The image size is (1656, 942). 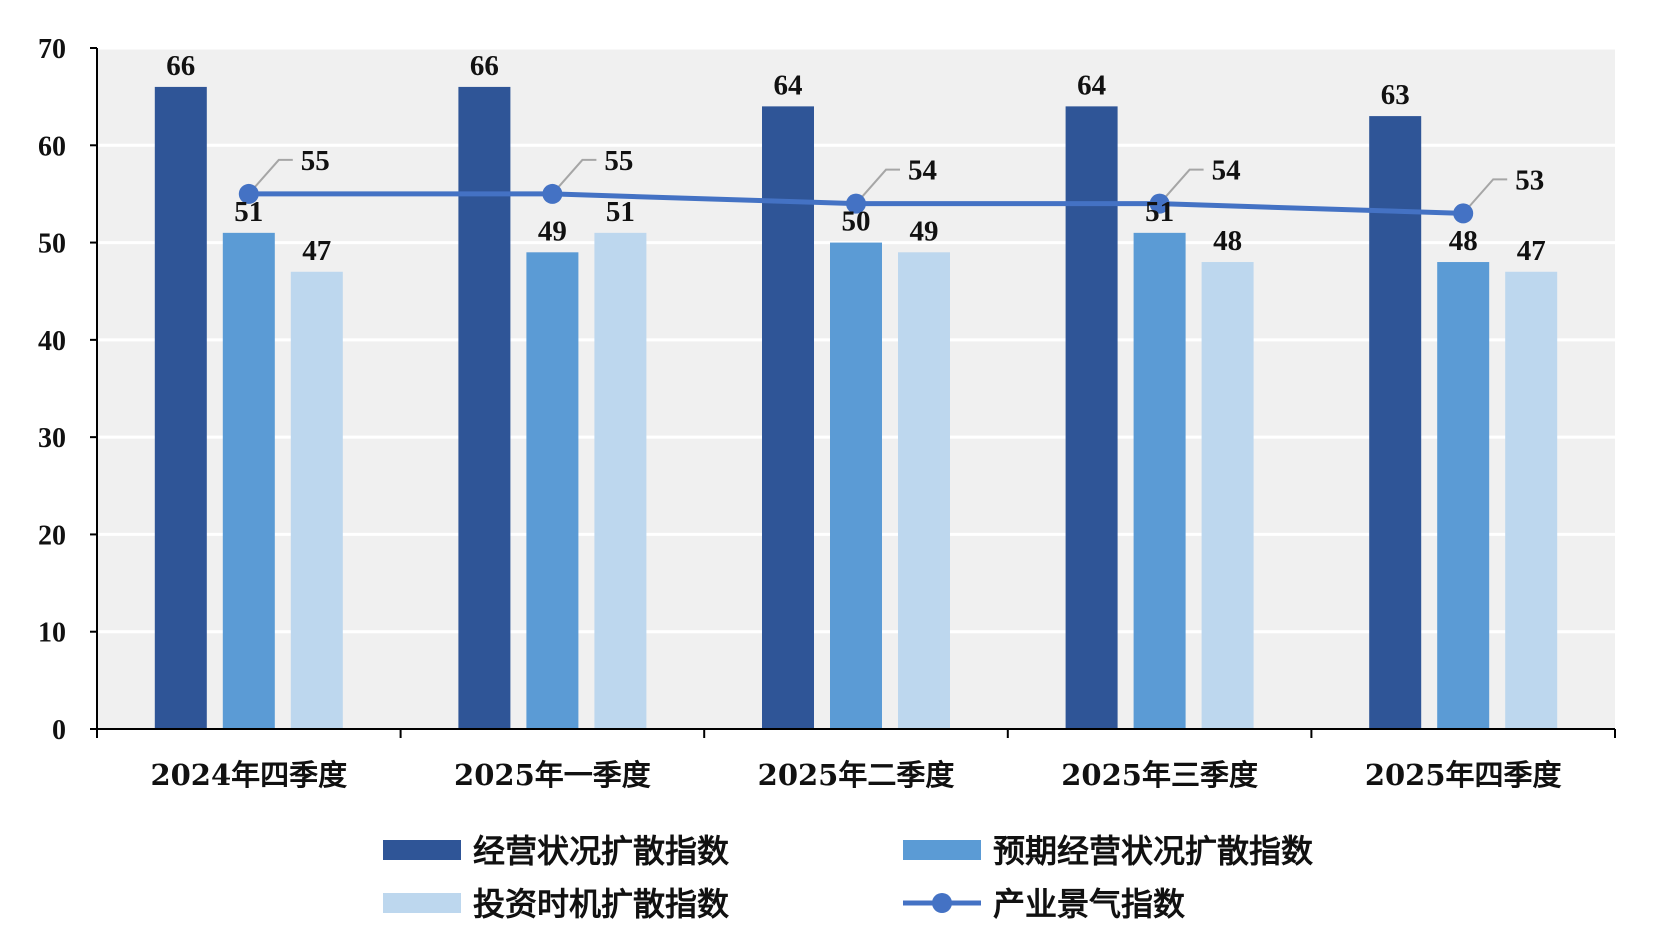 I want to click on legend-label: 产业景气指数, so click(x=1089, y=904).